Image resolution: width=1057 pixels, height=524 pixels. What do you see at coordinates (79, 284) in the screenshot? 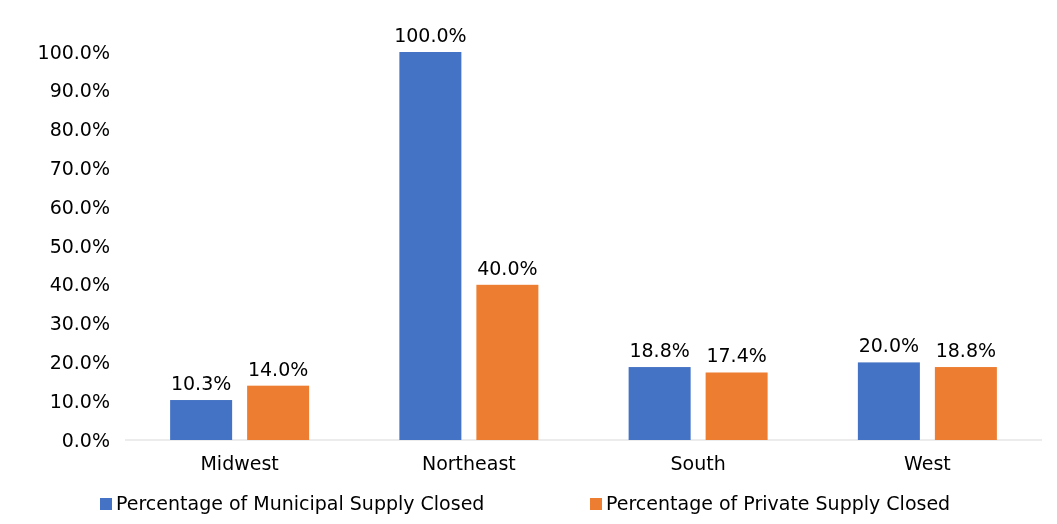
I see `y-tick-label: 40.0%` at bounding box center [79, 284].